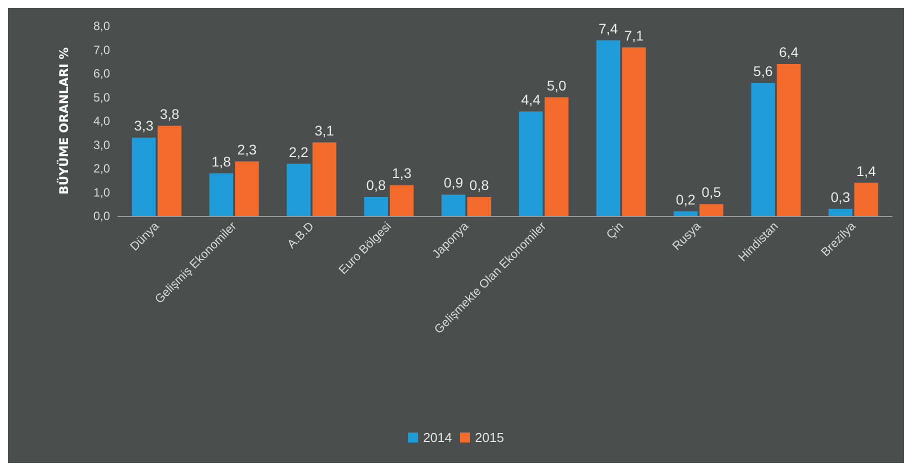 The height and width of the screenshot is (471, 912). What do you see at coordinates (614, 230) in the screenshot?
I see `x-tick-label: Çin` at bounding box center [614, 230].